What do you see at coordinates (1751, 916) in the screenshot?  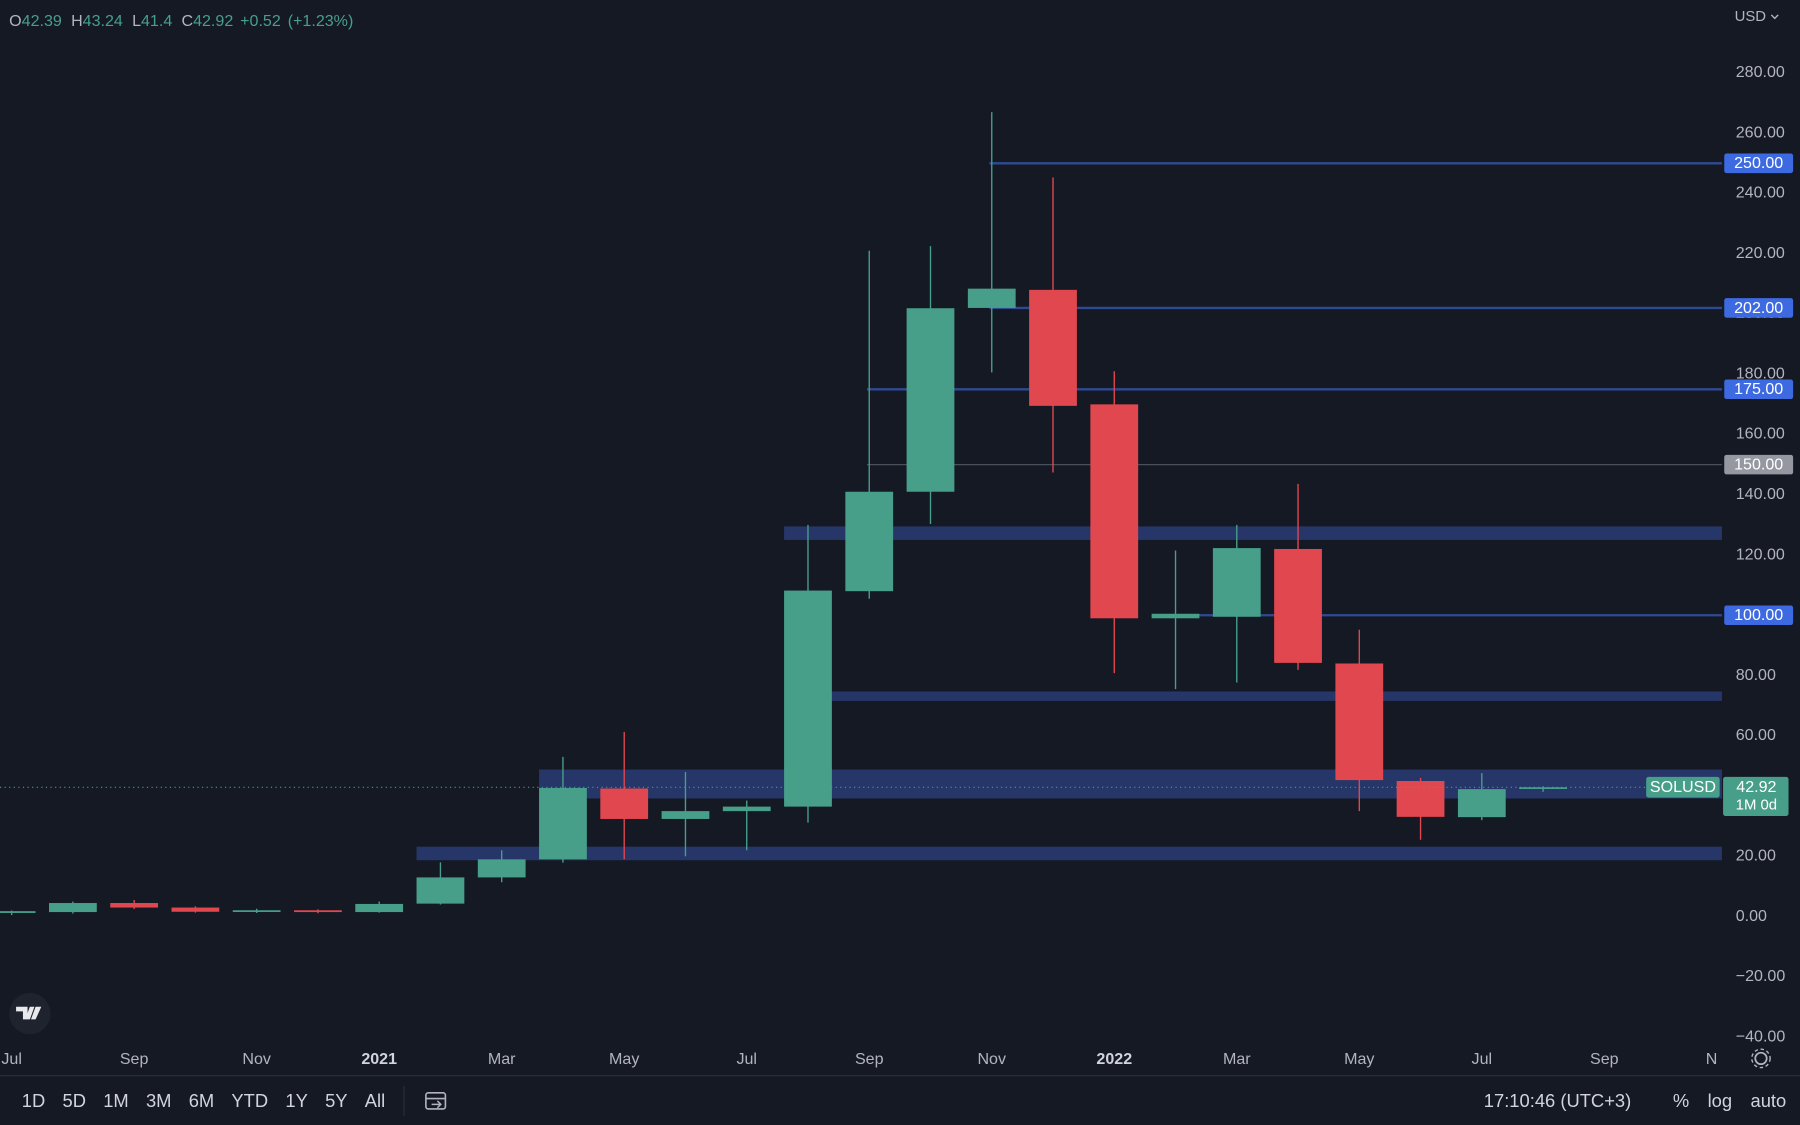 I see `y-tick-label: 0.00` at bounding box center [1751, 916].